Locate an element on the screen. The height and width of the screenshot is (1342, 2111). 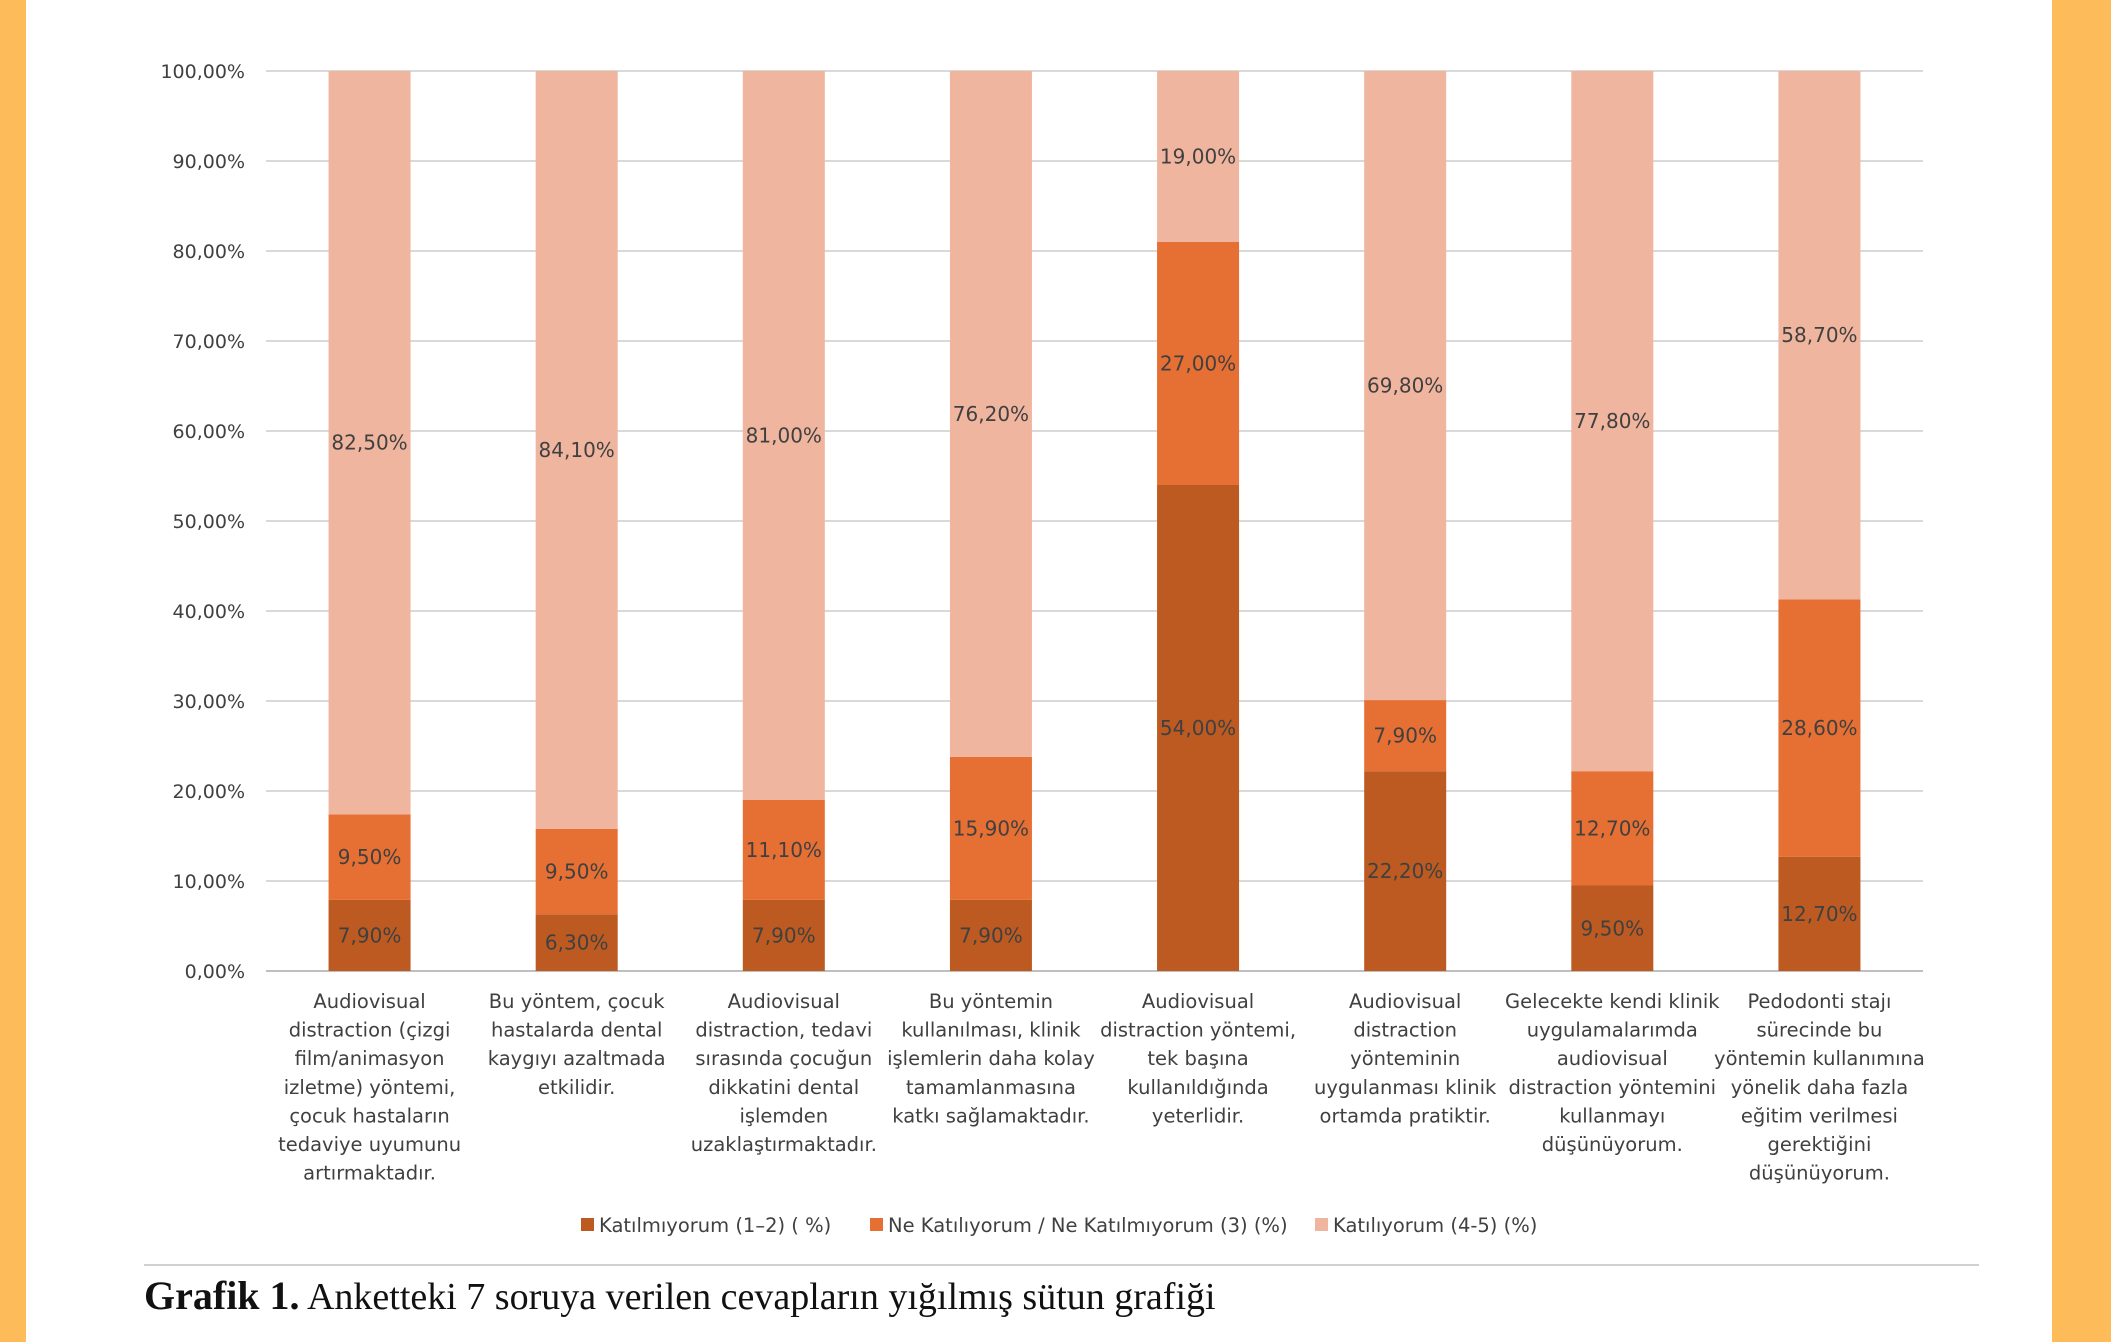
y-tick-label: 90,00% is located at coordinates (209, 162).